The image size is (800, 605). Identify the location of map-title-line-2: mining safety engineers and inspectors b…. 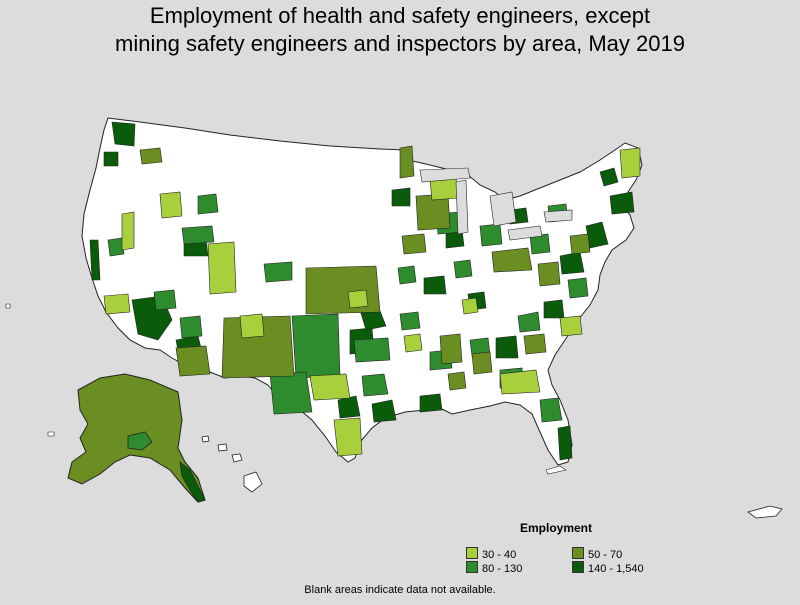
(400, 43).